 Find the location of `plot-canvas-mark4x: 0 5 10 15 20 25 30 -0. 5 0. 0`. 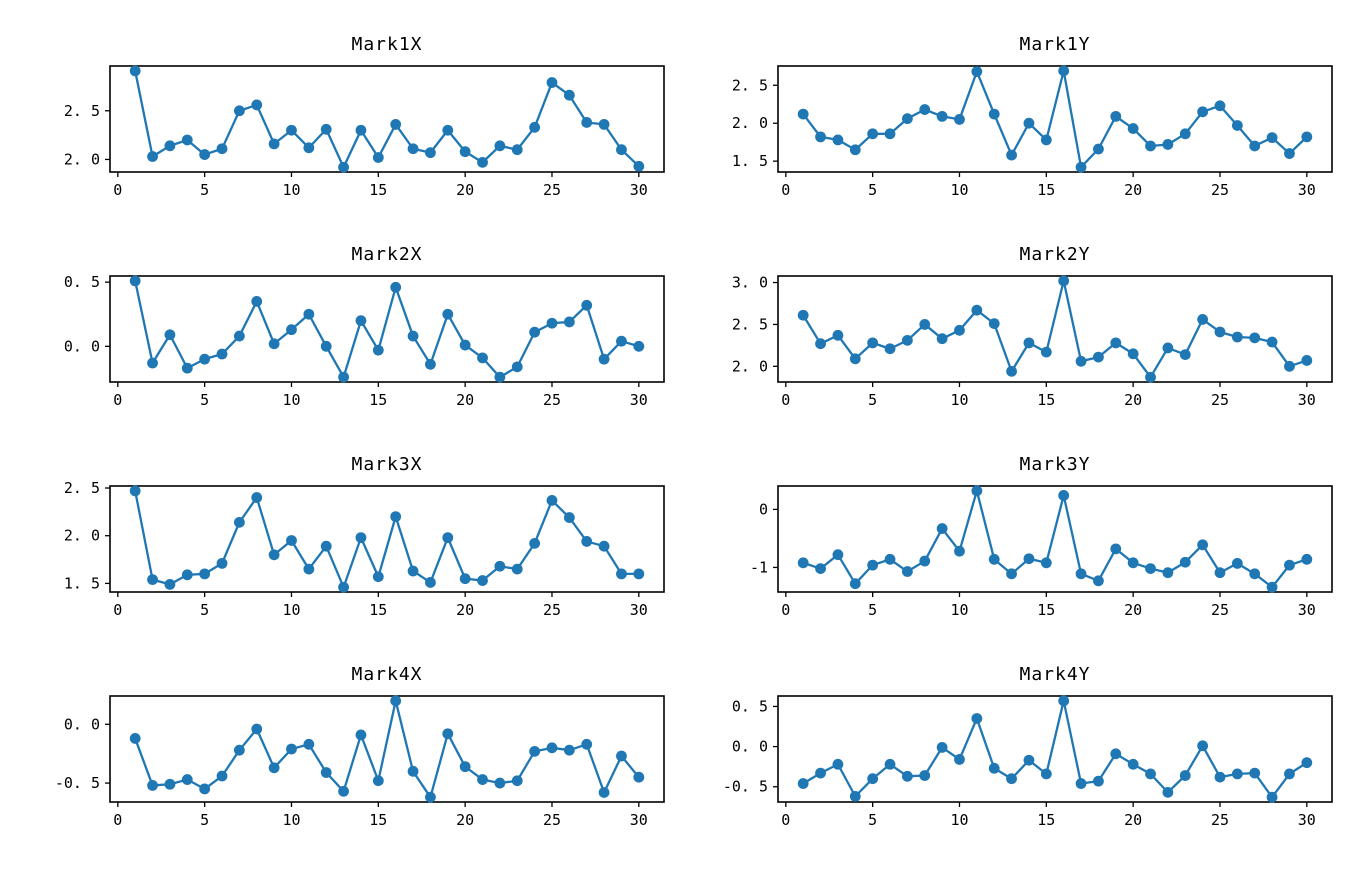

plot-canvas-mark4x: 0 5 10 15 20 25 30 -0. 5 0. 0 is located at coordinates (360, 762).